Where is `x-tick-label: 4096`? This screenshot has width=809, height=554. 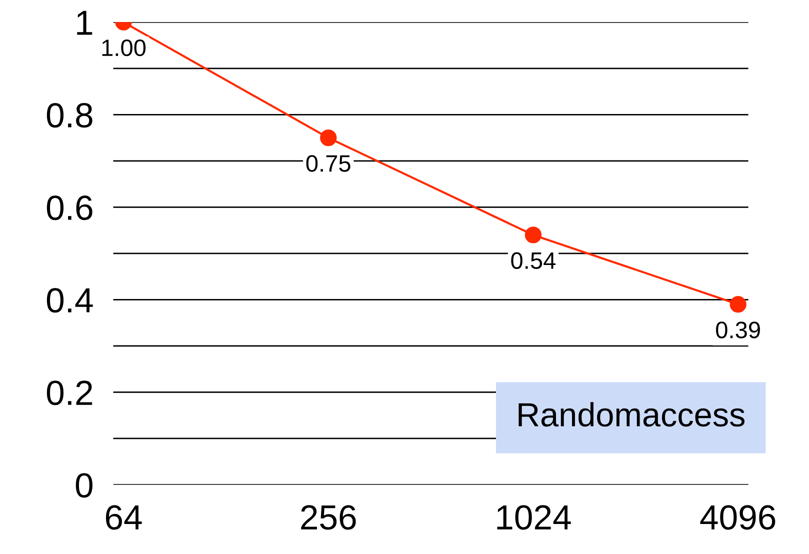
x-tick-label: 4096 is located at coordinates (738, 517).